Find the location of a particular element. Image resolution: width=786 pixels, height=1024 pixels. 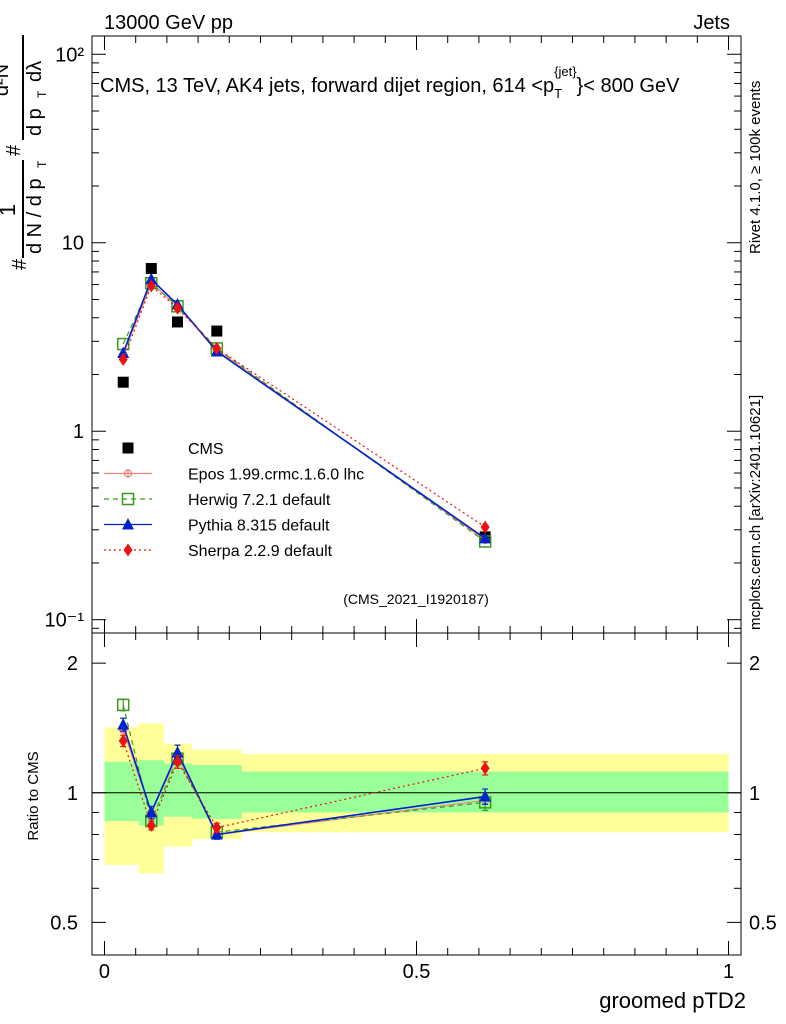

ratio-xtick-label-2: 1 is located at coordinates (728, 972).